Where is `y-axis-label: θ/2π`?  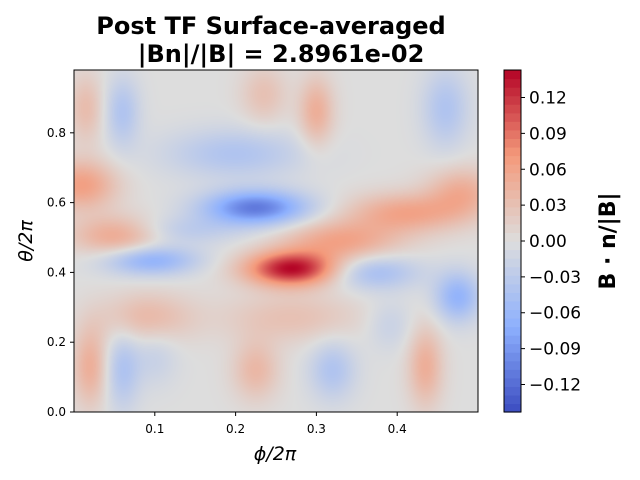
y-axis-label: θ/2π is located at coordinates (26, 241).